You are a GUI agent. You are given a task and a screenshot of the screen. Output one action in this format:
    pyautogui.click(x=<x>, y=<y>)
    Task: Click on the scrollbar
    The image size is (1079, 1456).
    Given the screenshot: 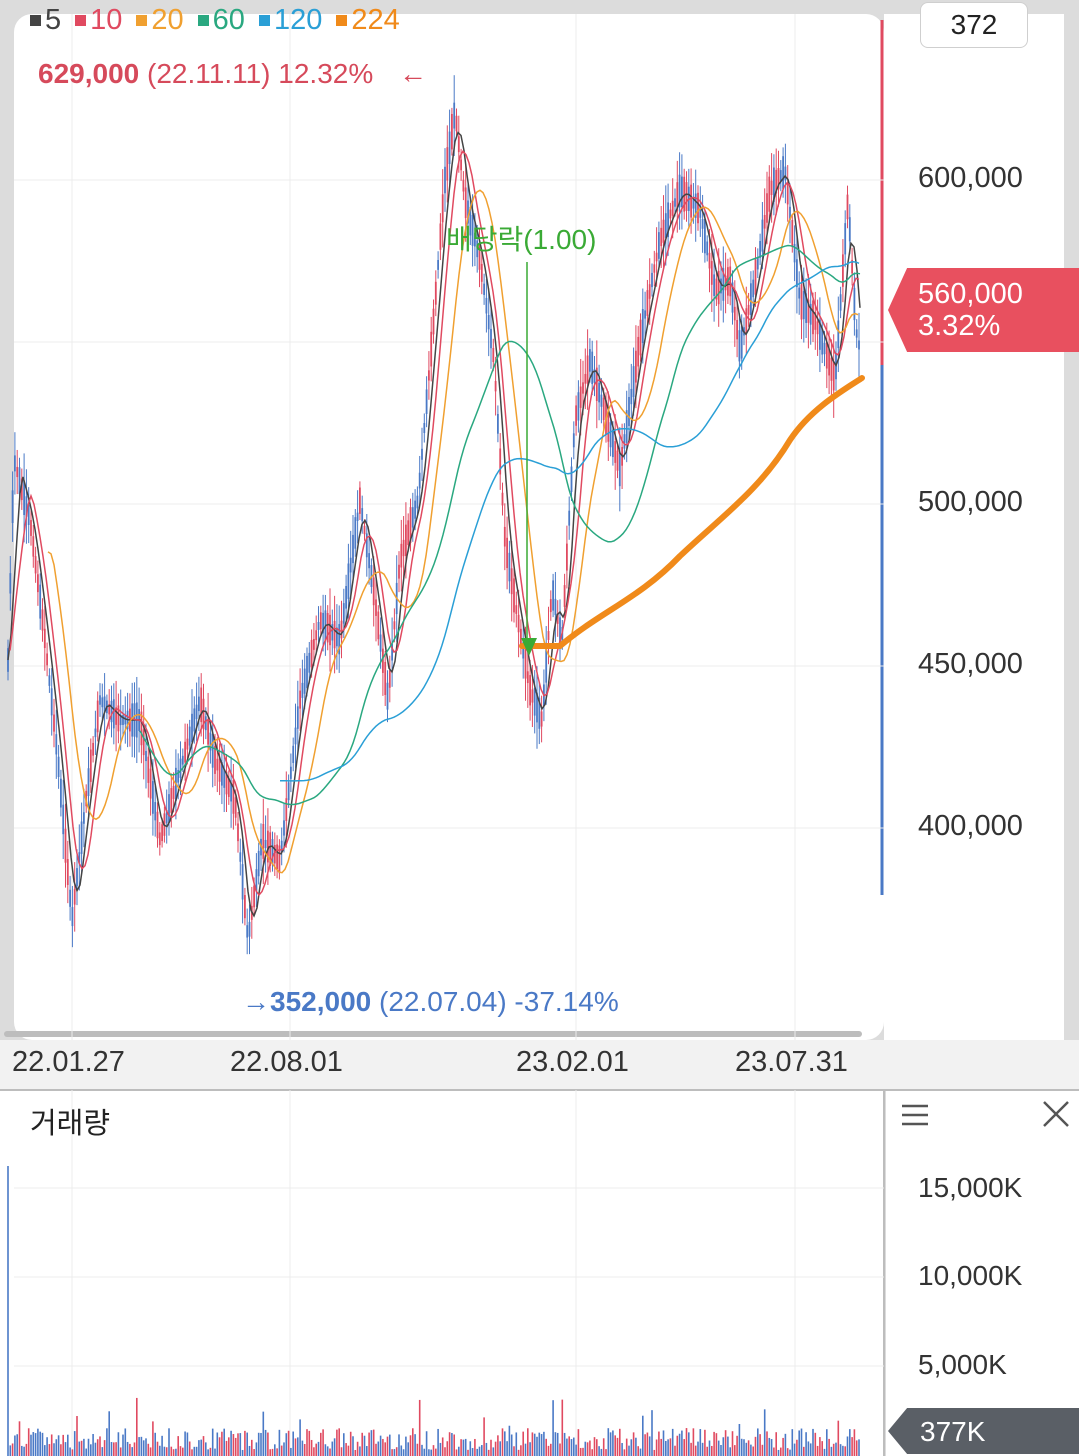 What is the action you would take?
    pyautogui.click(x=433, y=1034)
    